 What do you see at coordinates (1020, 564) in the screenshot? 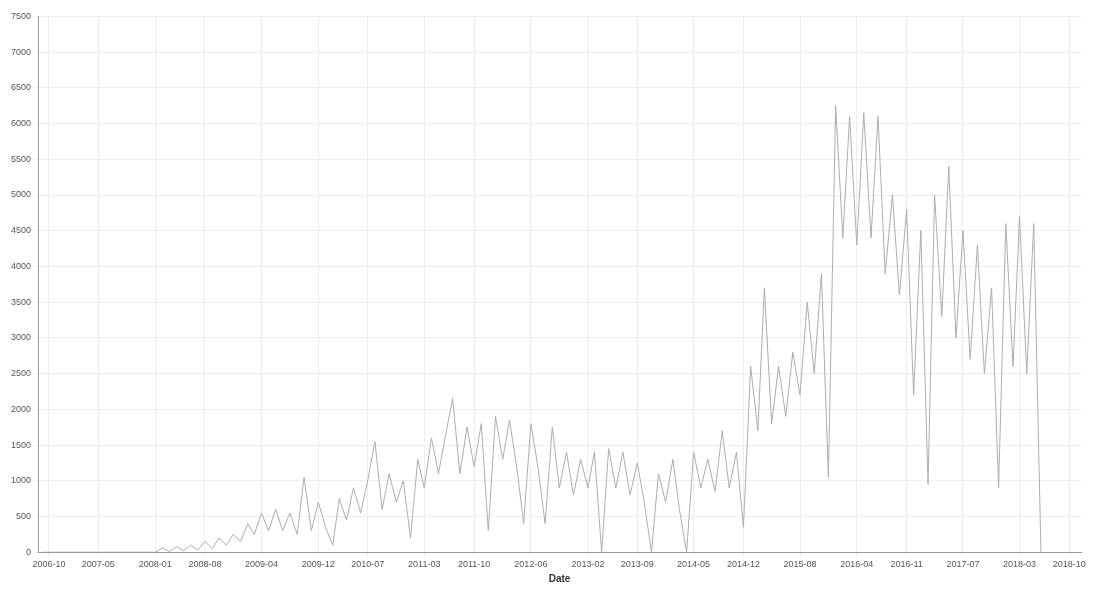
I see `x-tick-label: 2018-03` at bounding box center [1020, 564].